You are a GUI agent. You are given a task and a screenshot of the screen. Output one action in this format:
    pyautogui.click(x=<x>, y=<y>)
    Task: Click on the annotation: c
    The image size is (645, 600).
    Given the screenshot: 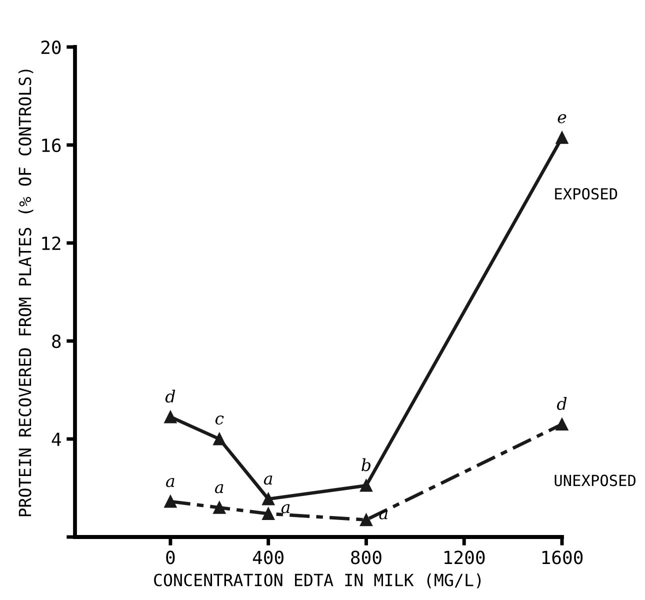 What is the action you would take?
    pyautogui.click(x=219, y=420)
    